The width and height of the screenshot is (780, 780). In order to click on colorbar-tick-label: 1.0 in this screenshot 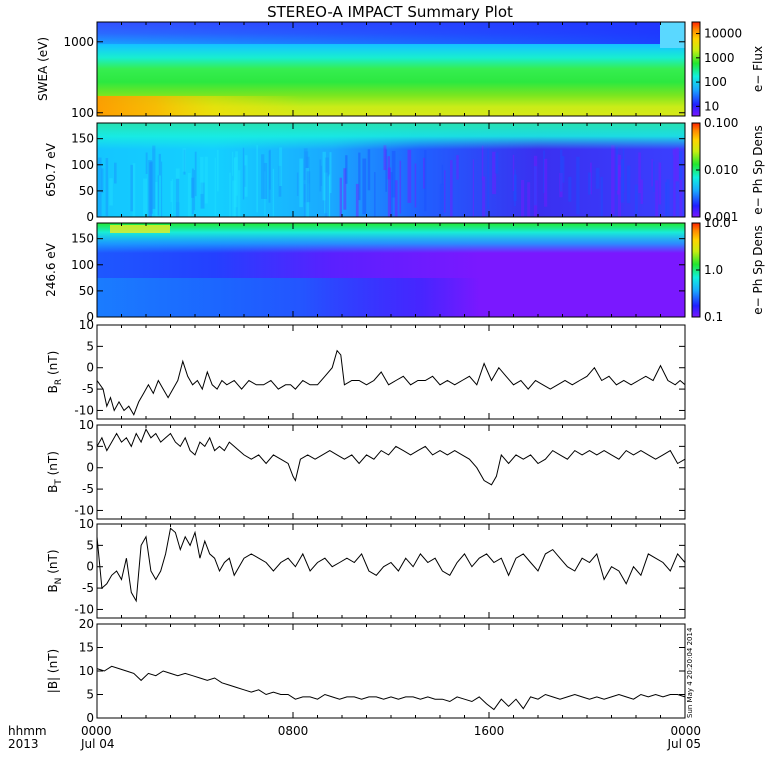, I will do `click(713, 270)`.